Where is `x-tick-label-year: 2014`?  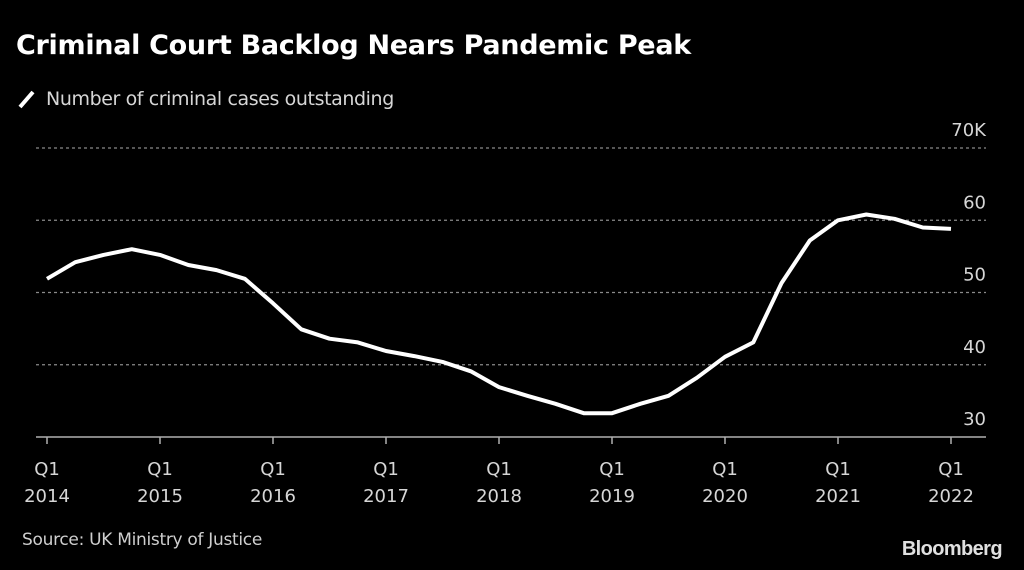 x-tick-label-year: 2014 is located at coordinates (47, 496).